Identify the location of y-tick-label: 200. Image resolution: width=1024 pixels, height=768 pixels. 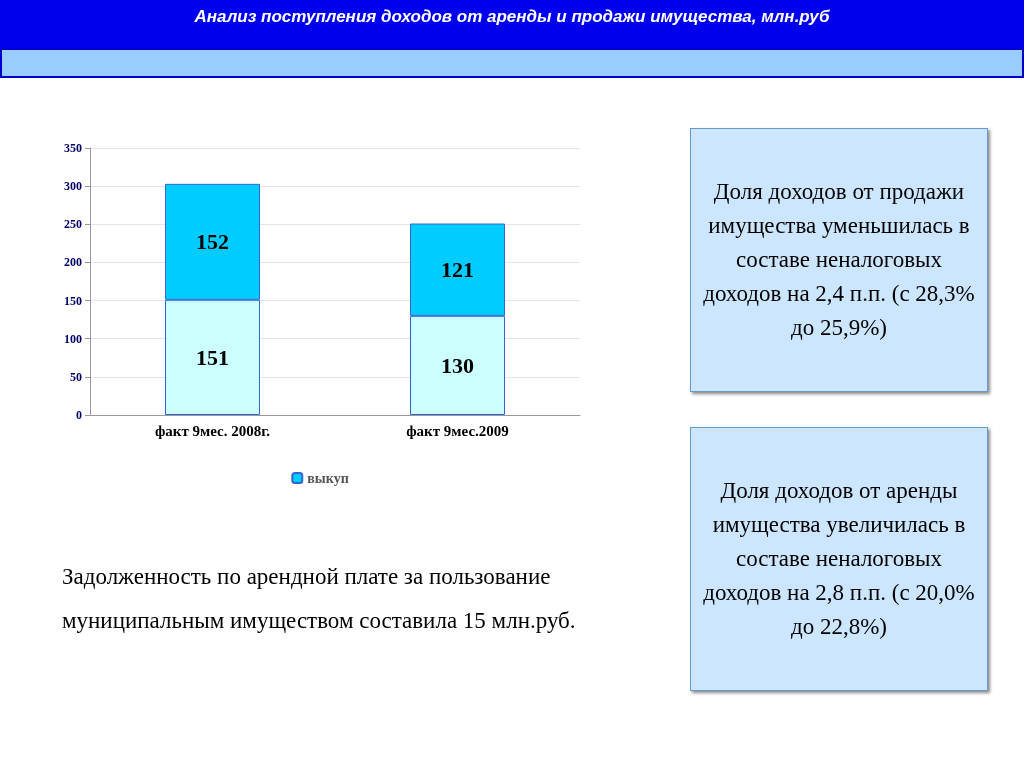
(73, 262).